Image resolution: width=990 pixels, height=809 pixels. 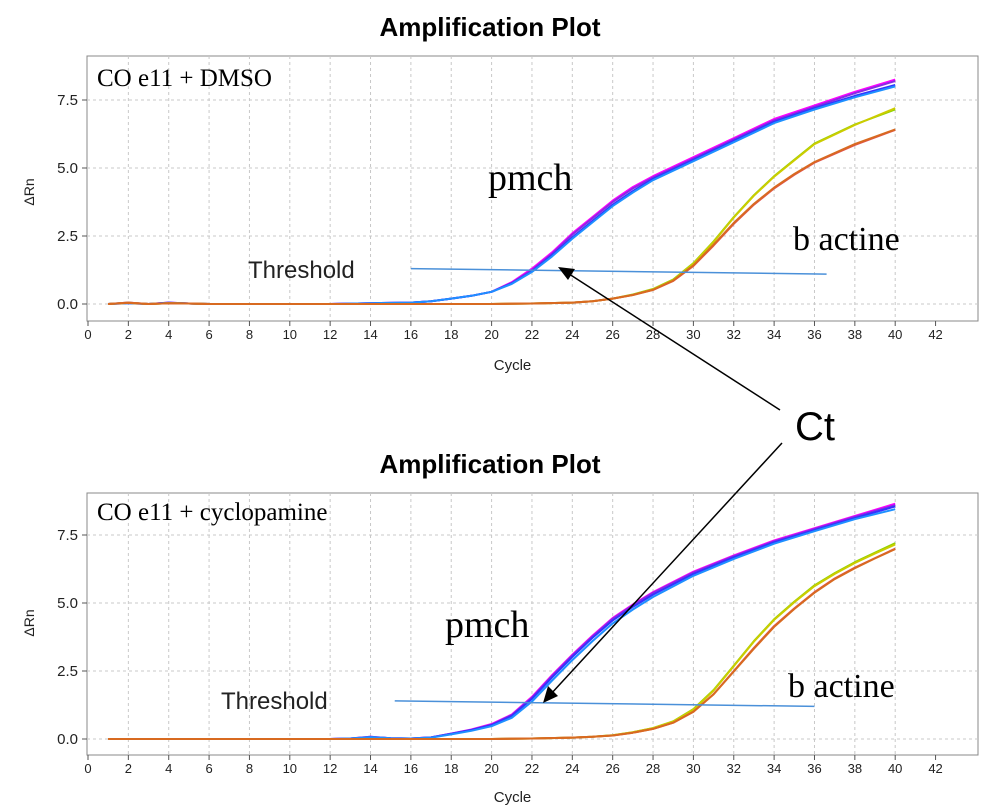 I want to click on condition-label: CO e11 + DMSO, so click(x=184, y=78).